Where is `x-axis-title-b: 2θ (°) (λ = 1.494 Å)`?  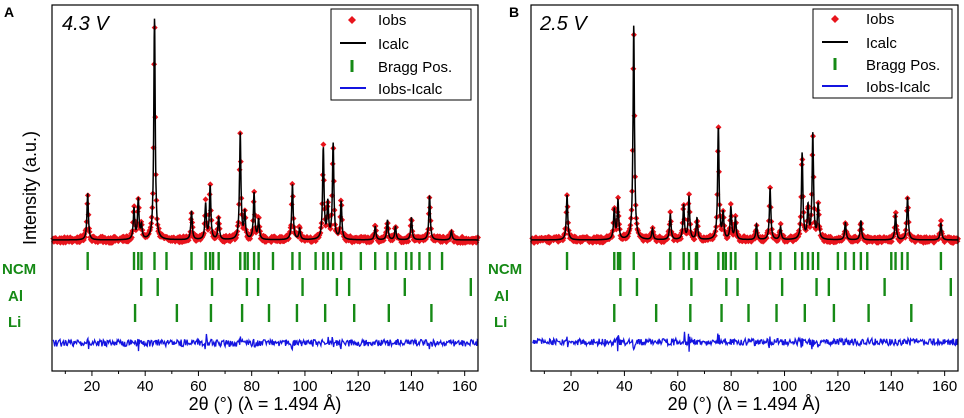 x-axis-title-b: 2θ (°) (λ = 1.494 Å) is located at coordinates (744, 404).